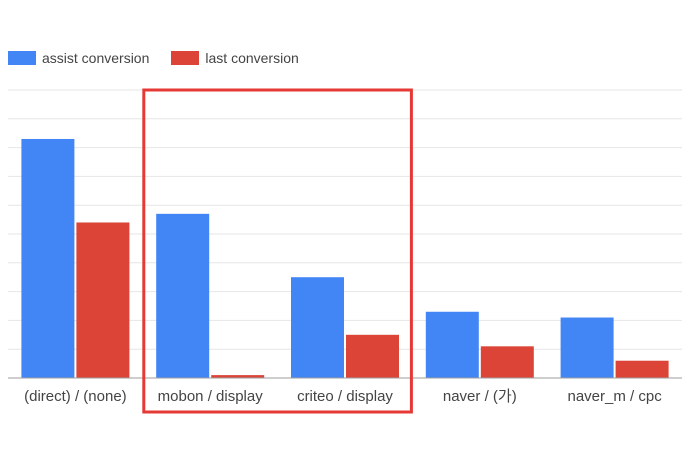 The width and height of the screenshot is (700, 450). What do you see at coordinates (252, 58) in the screenshot?
I see `legend-label-last-conversion: last conversion` at bounding box center [252, 58].